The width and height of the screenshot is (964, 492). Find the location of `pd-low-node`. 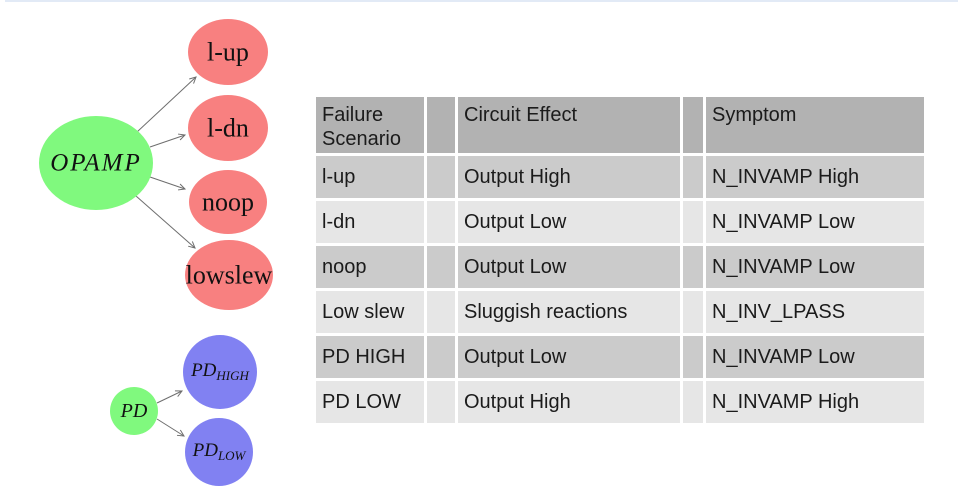

pd-low-node is located at coordinates (219, 452).